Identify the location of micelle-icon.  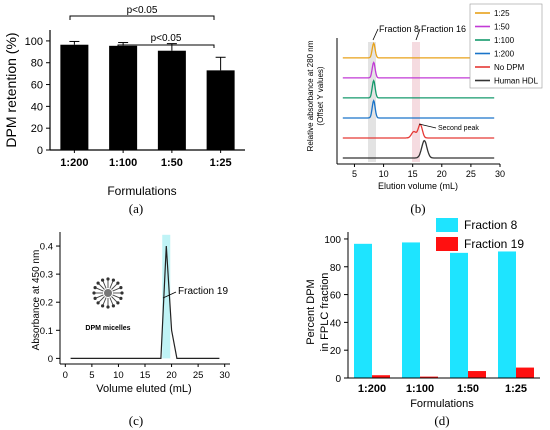
(108, 293).